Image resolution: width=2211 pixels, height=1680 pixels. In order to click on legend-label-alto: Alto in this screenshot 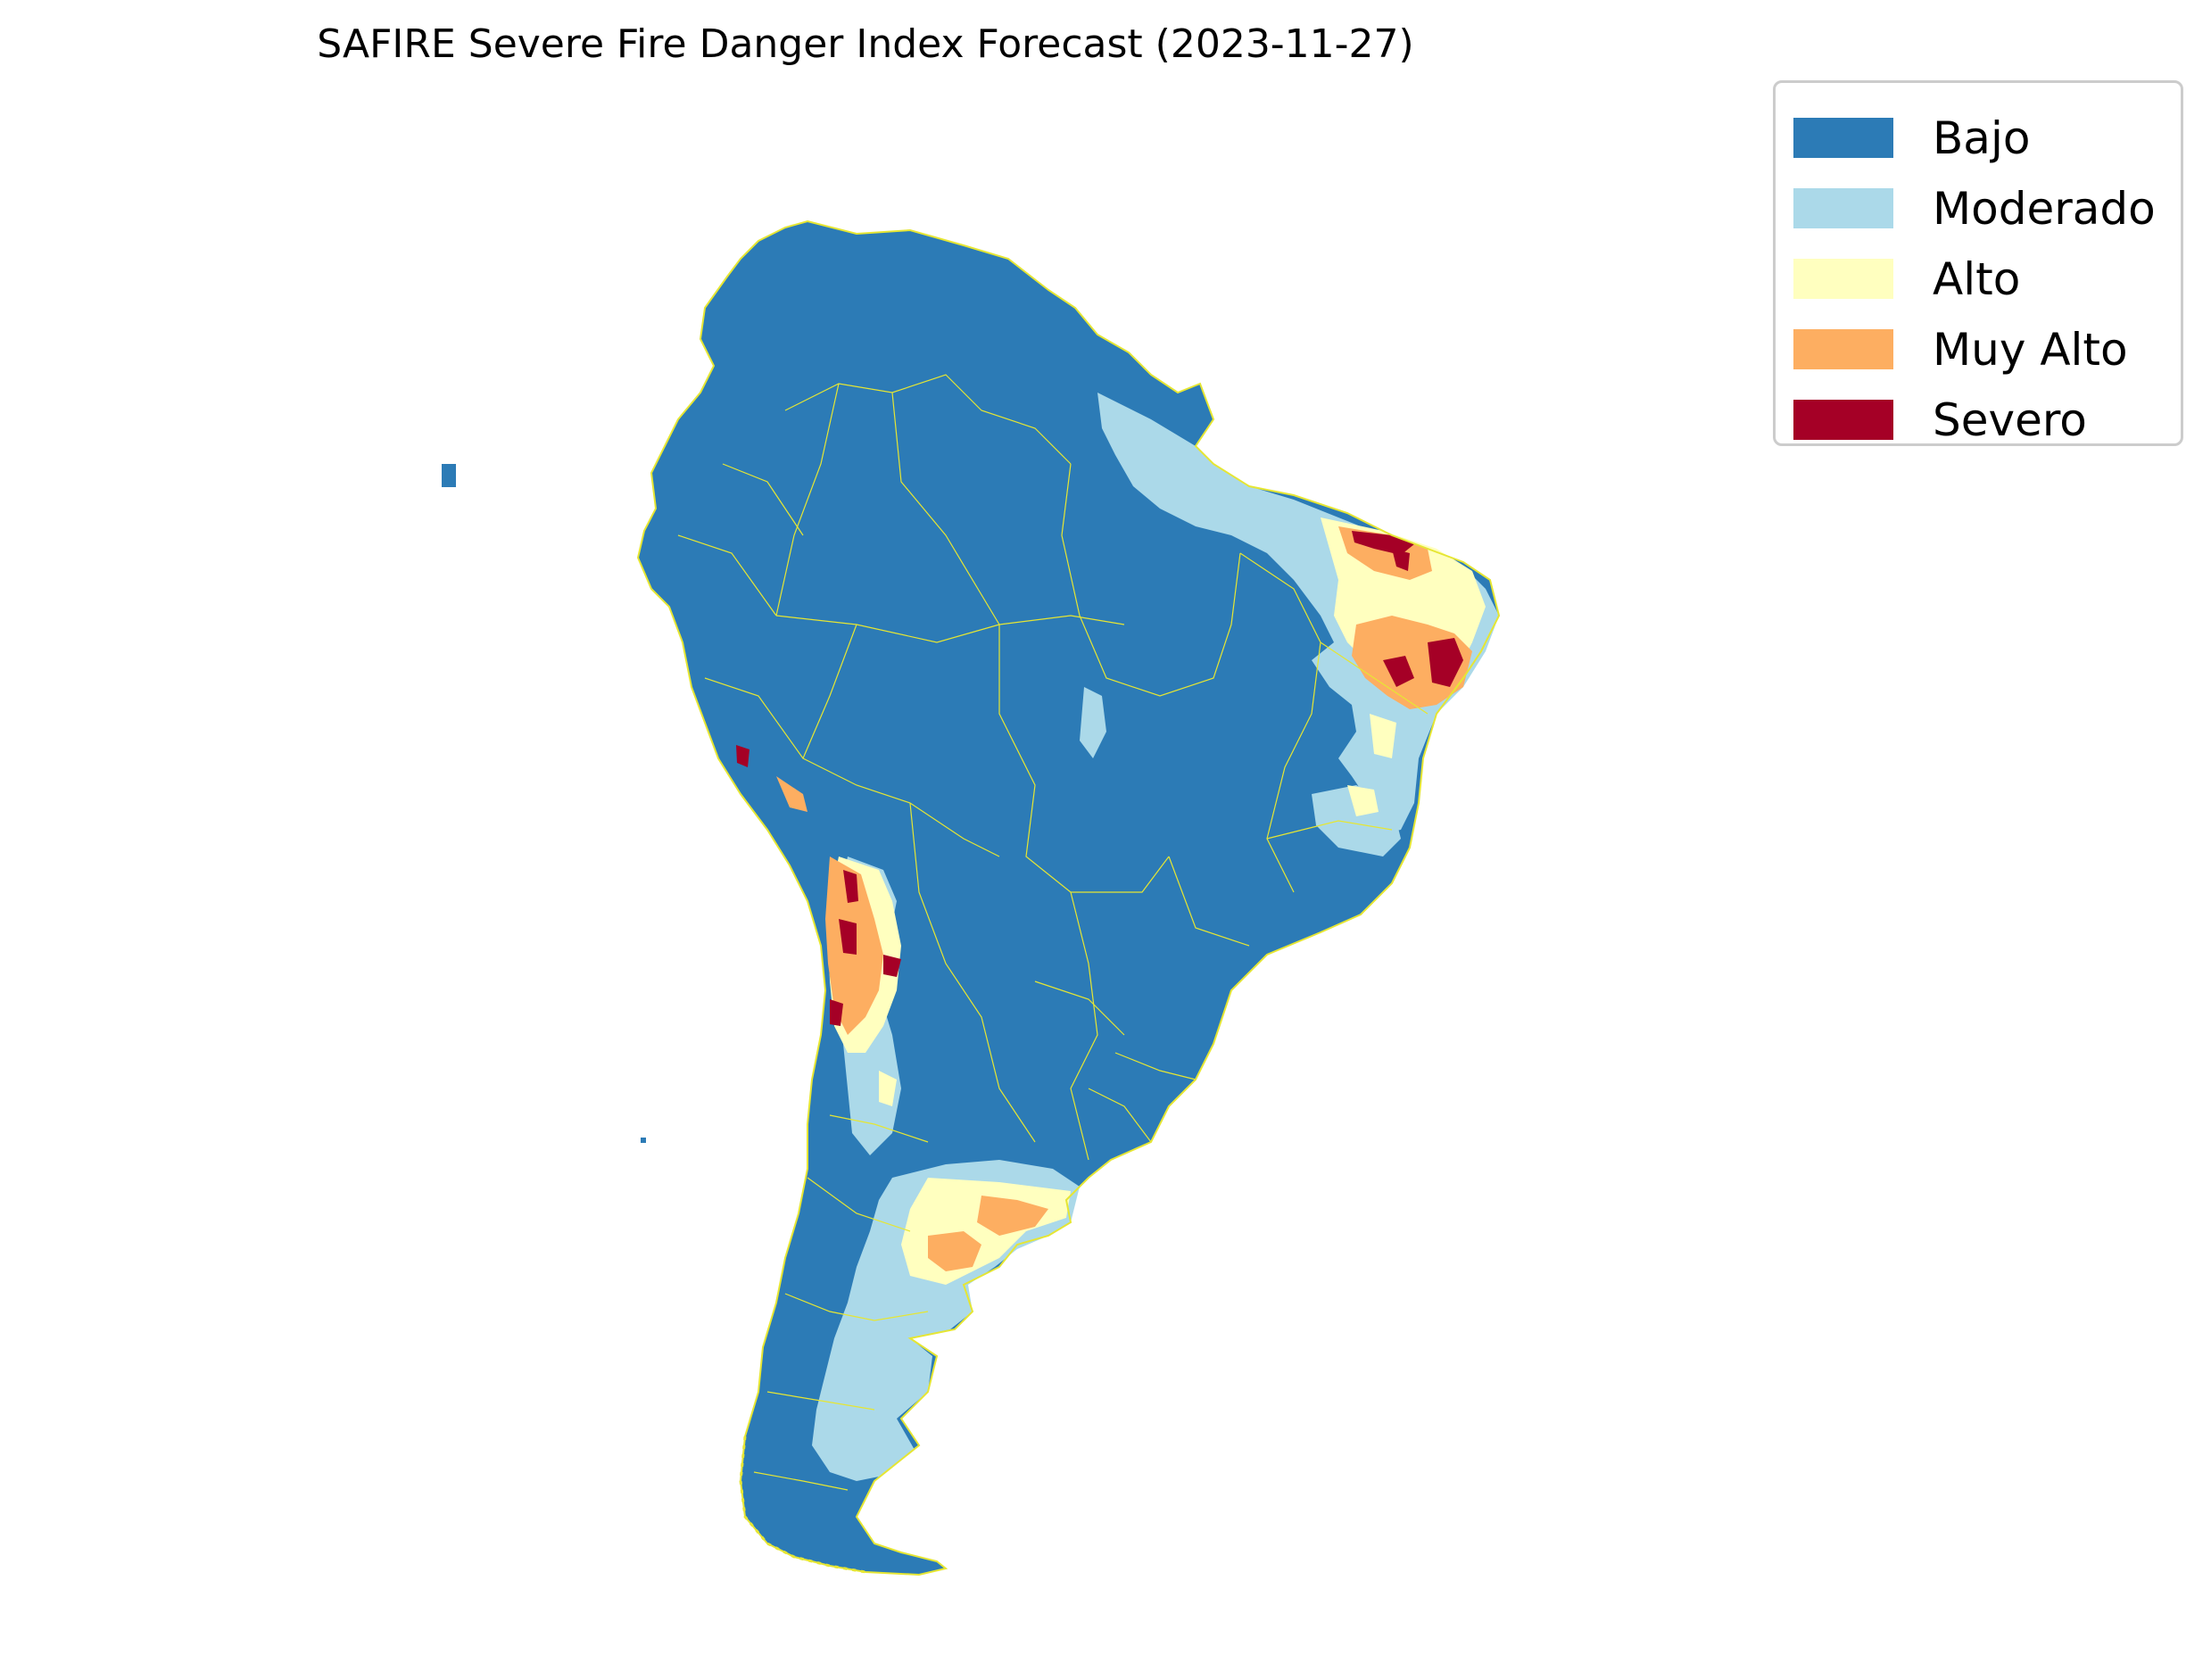, I will do `click(1977, 278)`.